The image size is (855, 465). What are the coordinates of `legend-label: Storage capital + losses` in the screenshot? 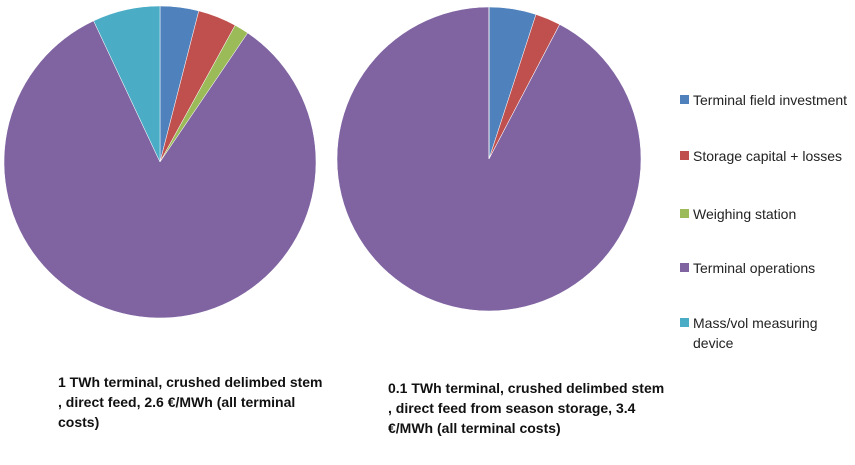 It's located at (768, 156).